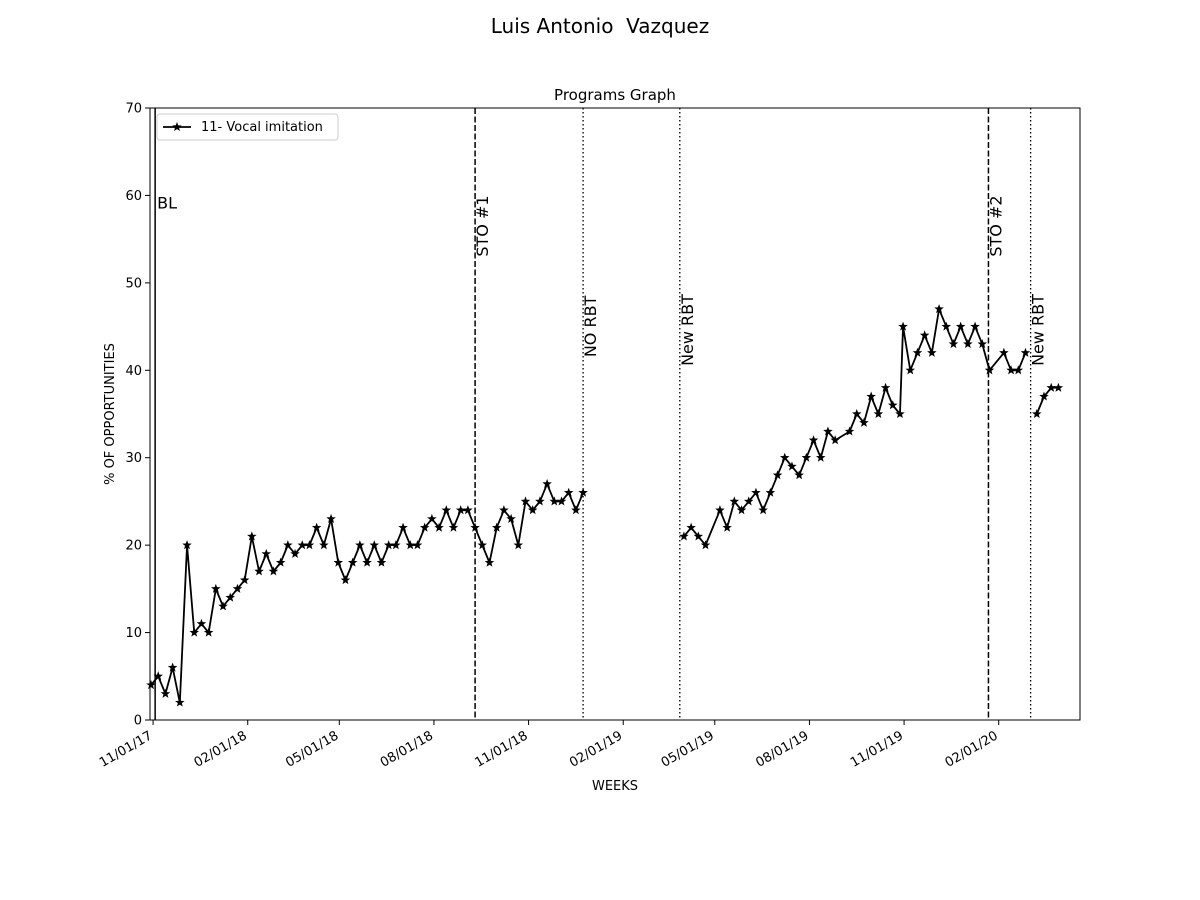  Describe the element at coordinates (133, 458) in the screenshot. I see `y-tick-label: 30` at that location.